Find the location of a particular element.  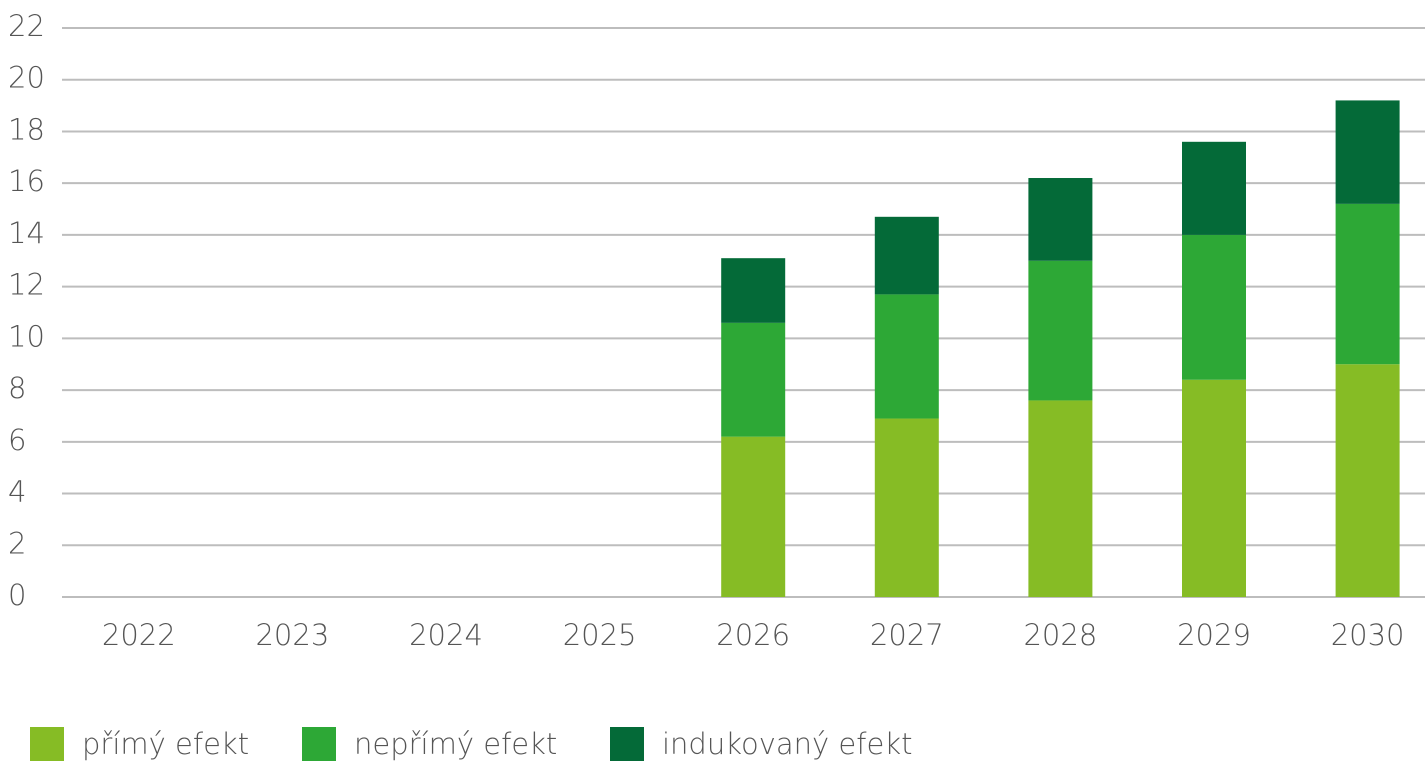

y-tick-label: 2 is located at coordinates (17, 543).